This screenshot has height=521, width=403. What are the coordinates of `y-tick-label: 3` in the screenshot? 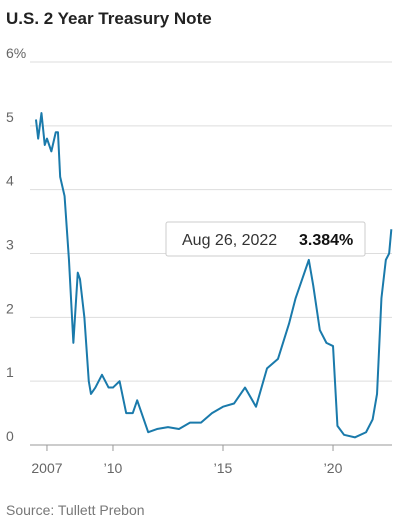 It's located at (10, 245).